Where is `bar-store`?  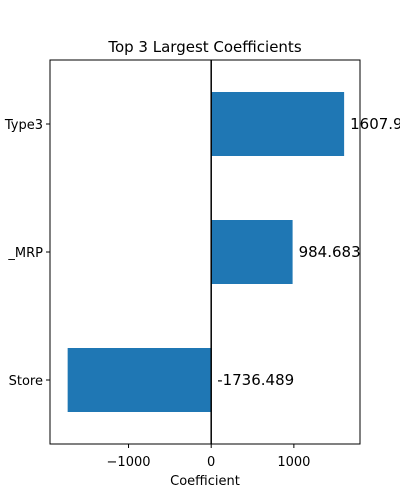
bar-store is located at coordinates (139, 380).